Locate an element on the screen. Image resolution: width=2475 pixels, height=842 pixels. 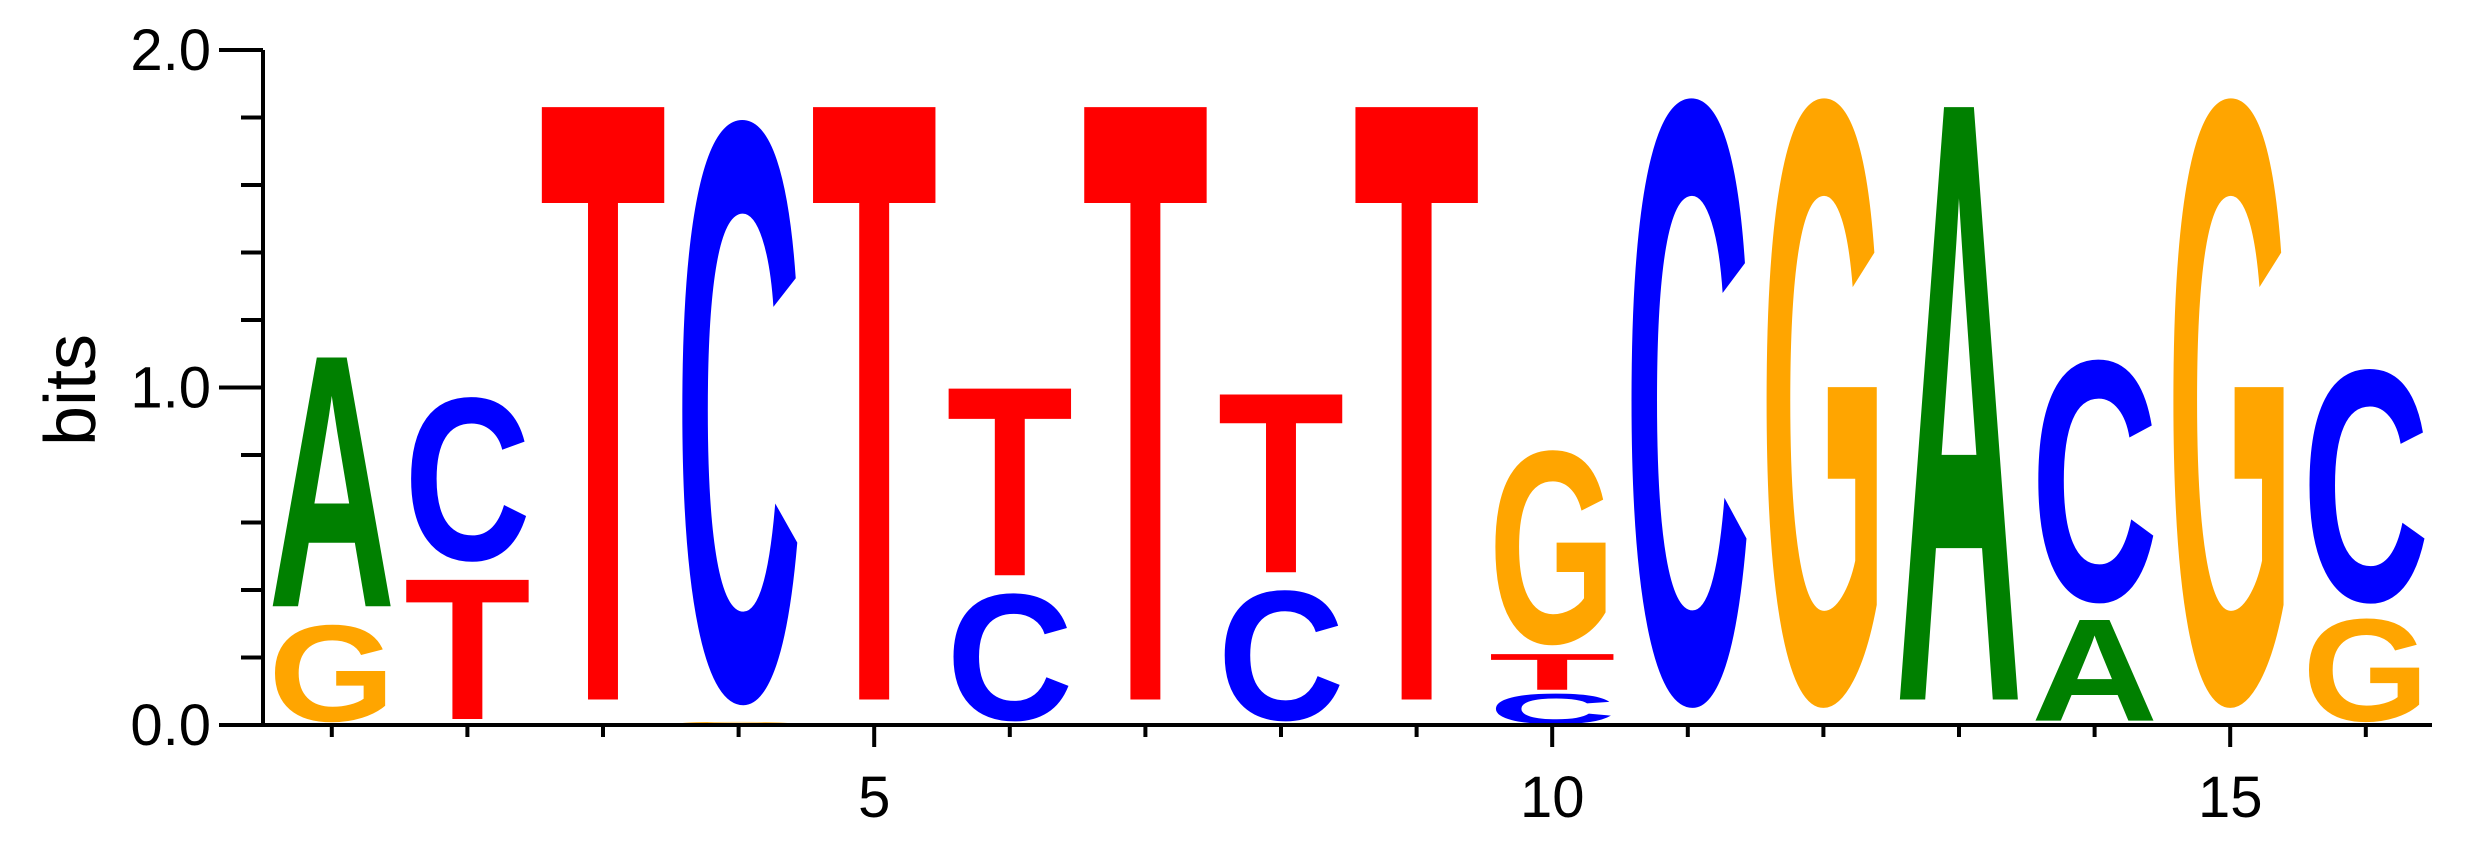
y-axis: 0.0 1.0 2.0 is located at coordinates (196, 388).